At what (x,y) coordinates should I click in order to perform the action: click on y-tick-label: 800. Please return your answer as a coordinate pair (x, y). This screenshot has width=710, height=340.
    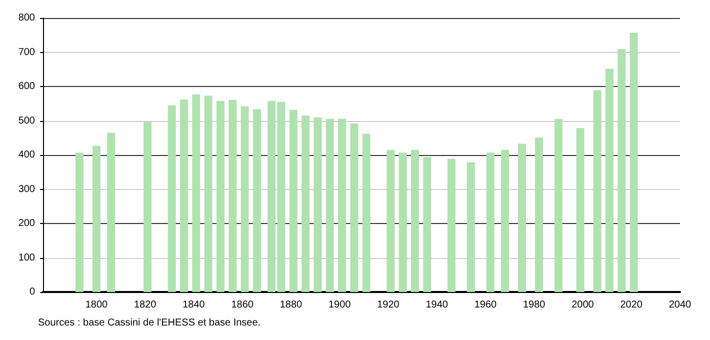
    Looking at the image, I should click on (27, 18).